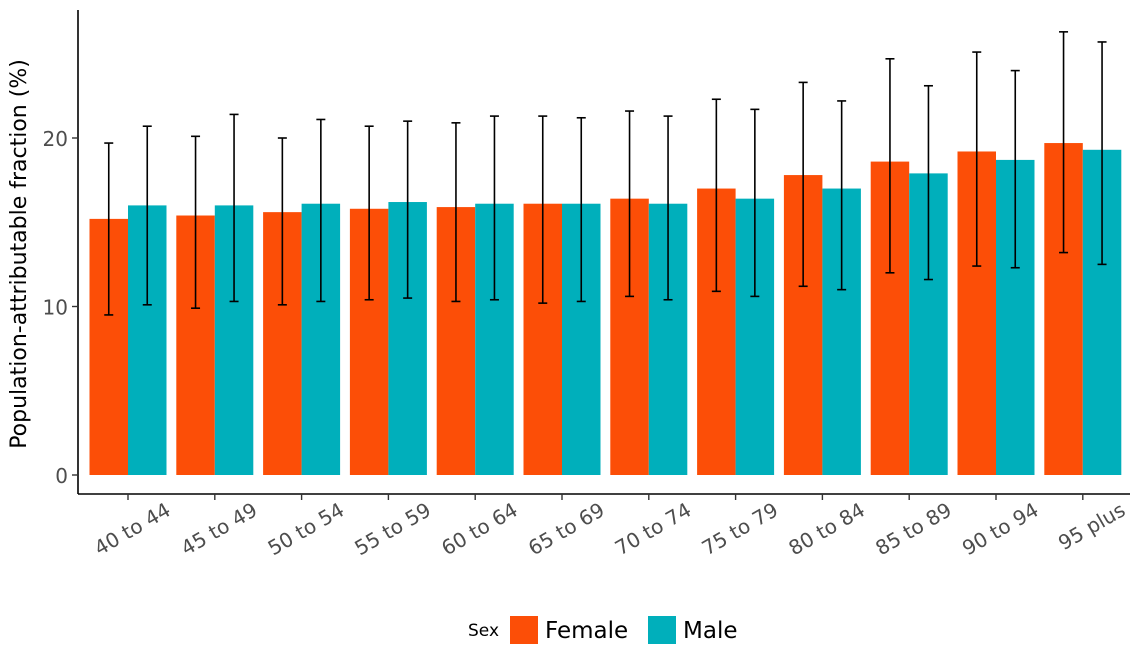 Image resolution: width=1143 pixels, height=661 pixels. I want to click on legend-title: Sex, so click(483, 631).